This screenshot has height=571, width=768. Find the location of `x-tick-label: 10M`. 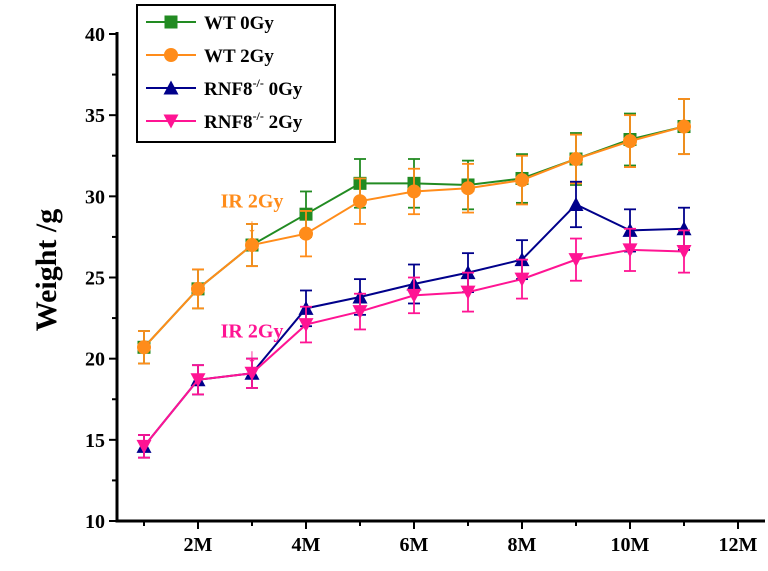

x-tick-label: 10M is located at coordinates (630, 545).